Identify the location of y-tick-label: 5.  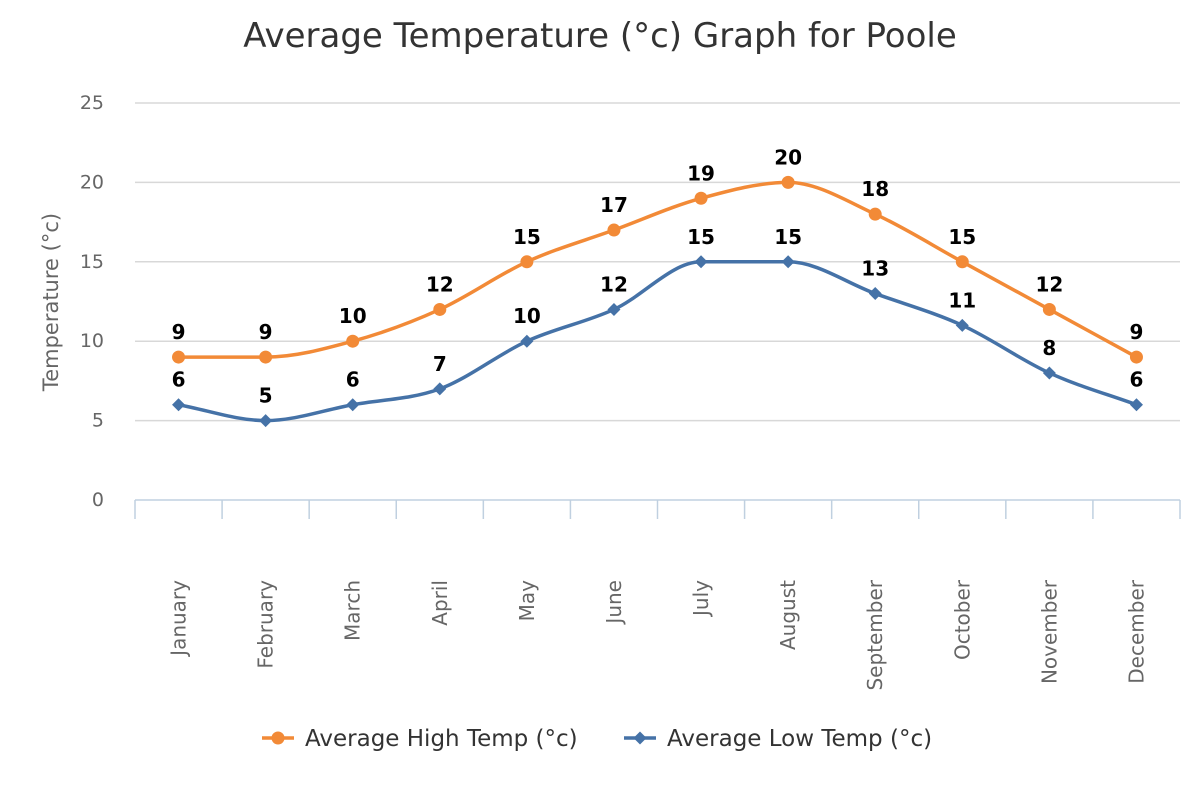
(98, 421).